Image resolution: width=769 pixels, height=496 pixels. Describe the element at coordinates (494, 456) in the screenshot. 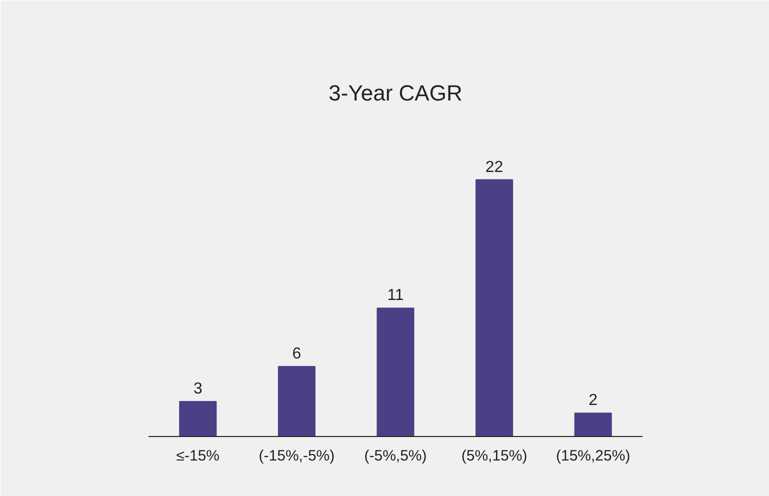

I see `x-tick-label: (5%,15%)` at that location.